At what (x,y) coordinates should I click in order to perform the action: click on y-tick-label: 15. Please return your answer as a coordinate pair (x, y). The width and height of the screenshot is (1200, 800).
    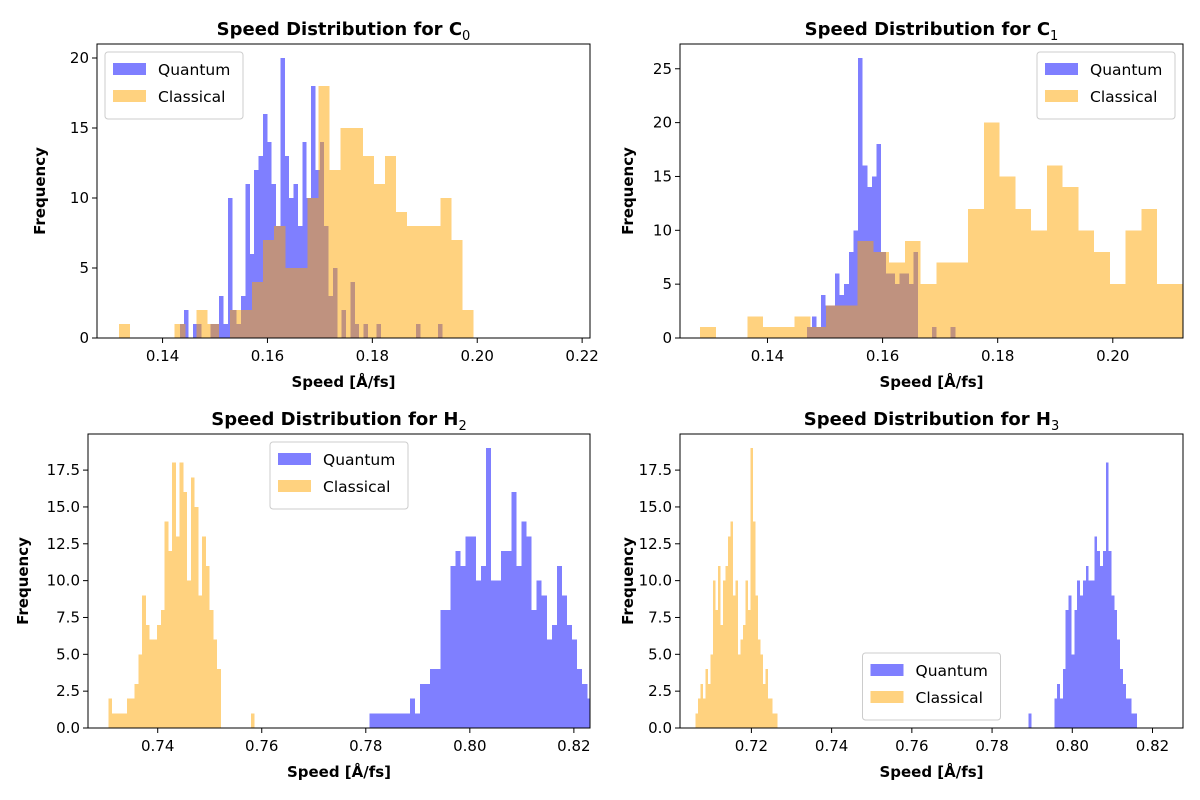
    Looking at the image, I should click on (79, 128).